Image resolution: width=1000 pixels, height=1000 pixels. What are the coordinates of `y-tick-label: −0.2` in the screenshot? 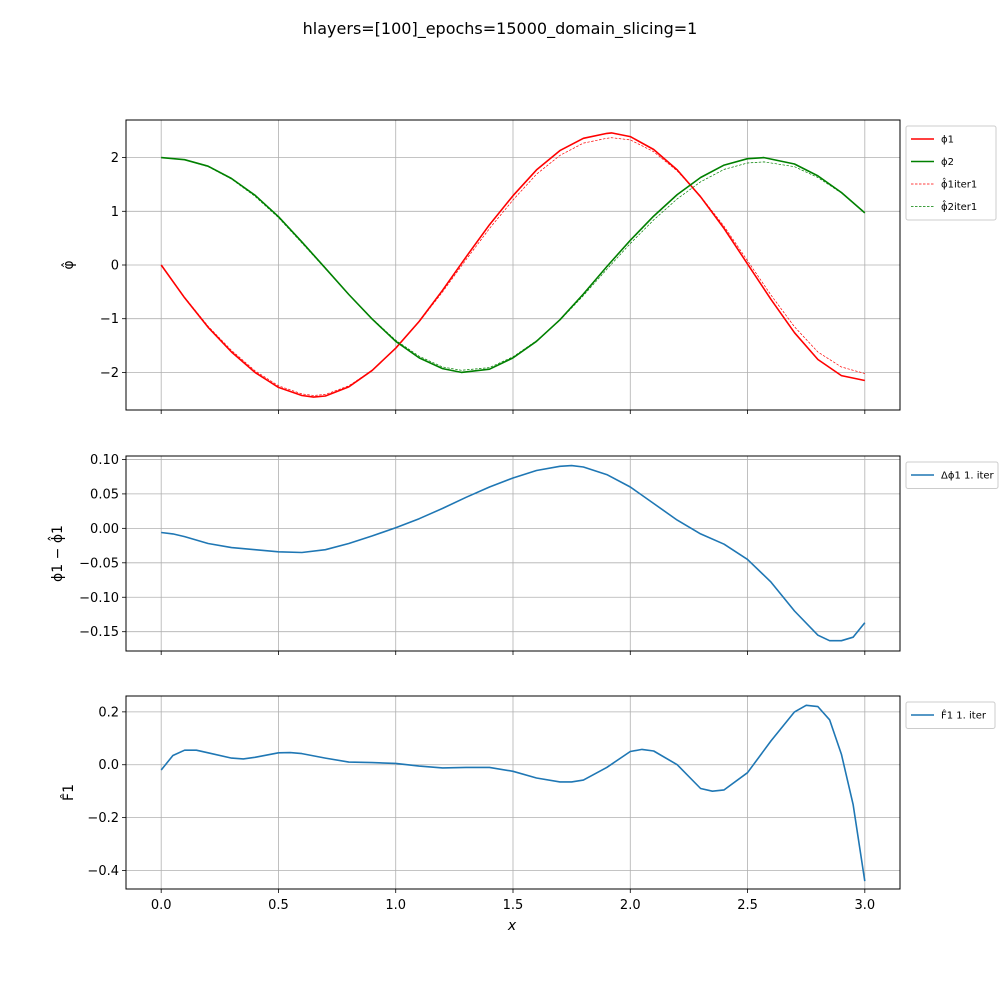 It's located at (103, 818).